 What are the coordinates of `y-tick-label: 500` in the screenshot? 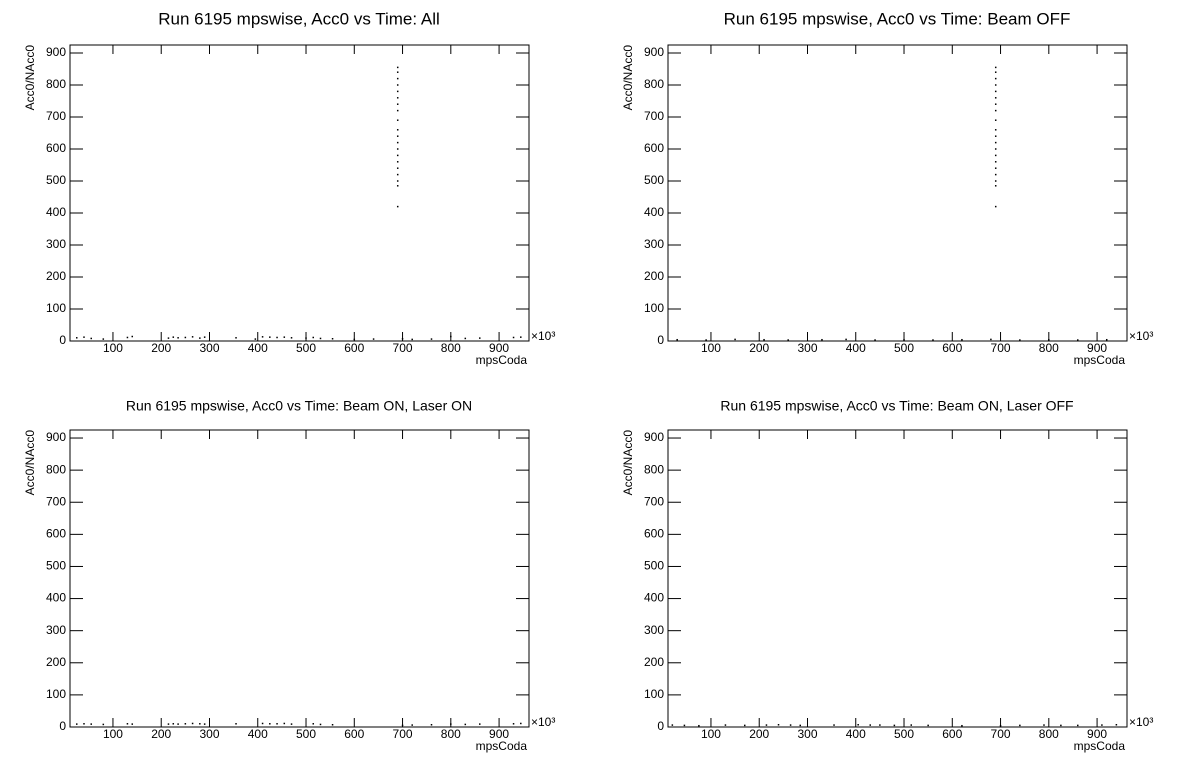 It's located at (56, 180).